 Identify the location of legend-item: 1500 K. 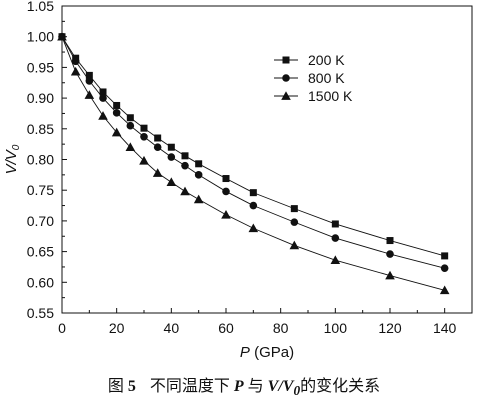
(313, 96).